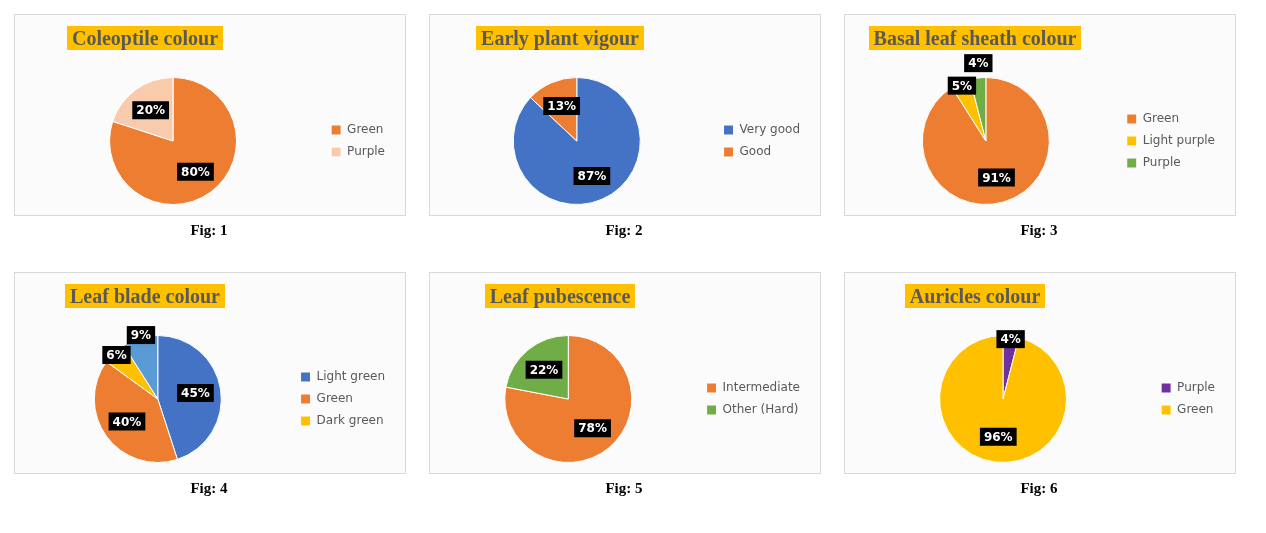  I want to click on chart-title: Early plant vigour, so click(560, 38).